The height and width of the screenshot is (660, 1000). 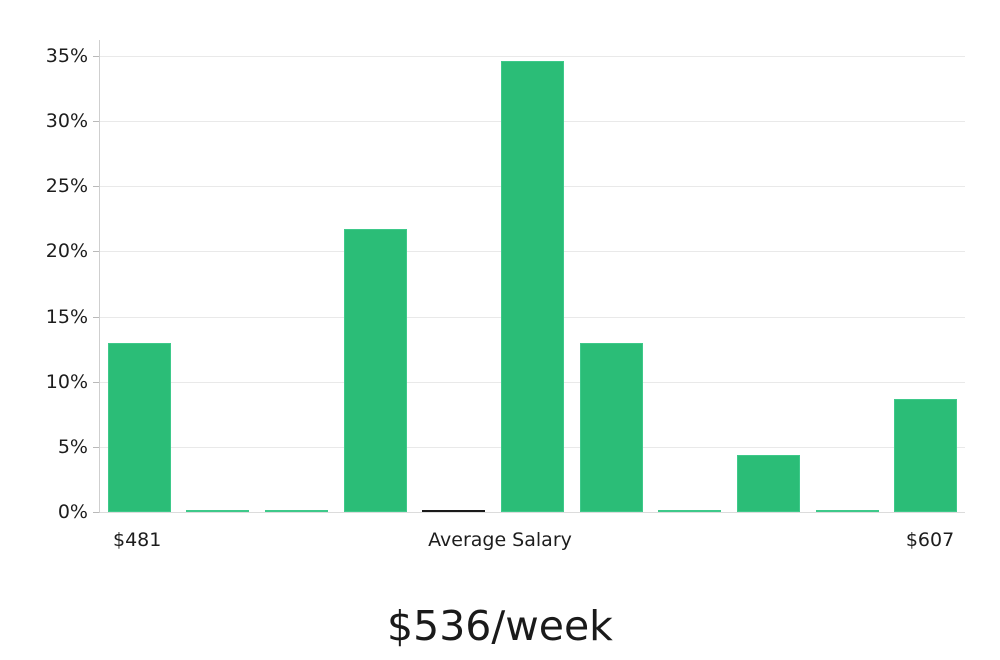 I want to click on y-tick-label: 15%, so click(x=66, y=316).